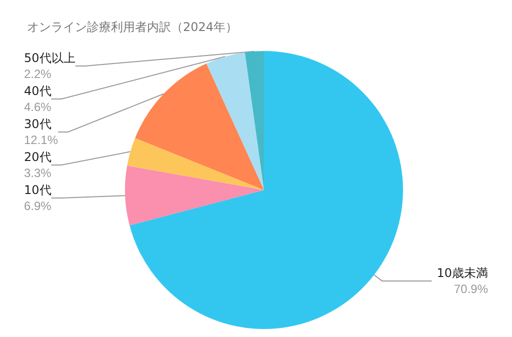 This screenshot has width=512, height=337. I want to click on slice-label: 10代, so click(38, 190).